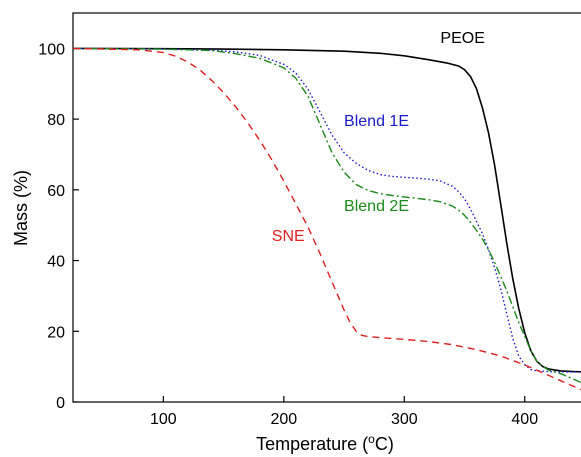  I want to click on y-axis-title: Mass (%), so click(21, 208).